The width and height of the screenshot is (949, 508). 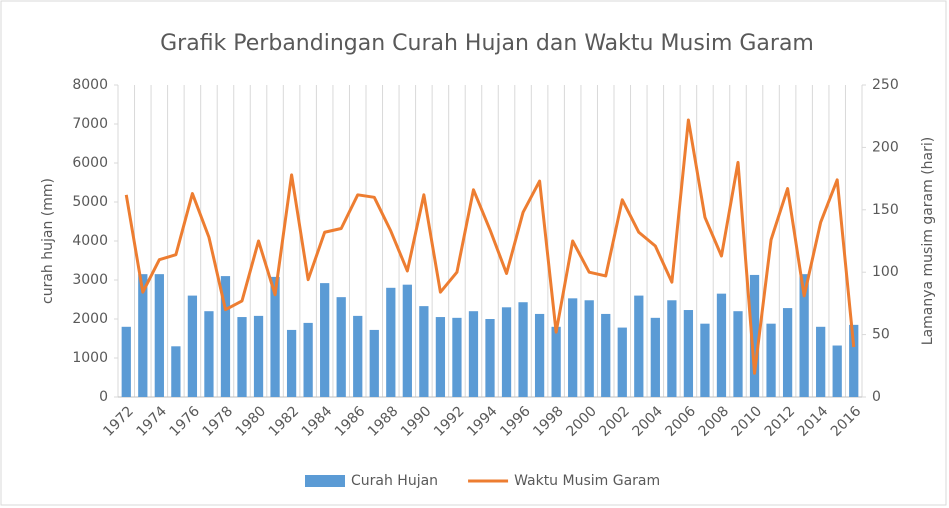 I want to click on legend-label: Curah Hujan, so click(x=394, y=481).